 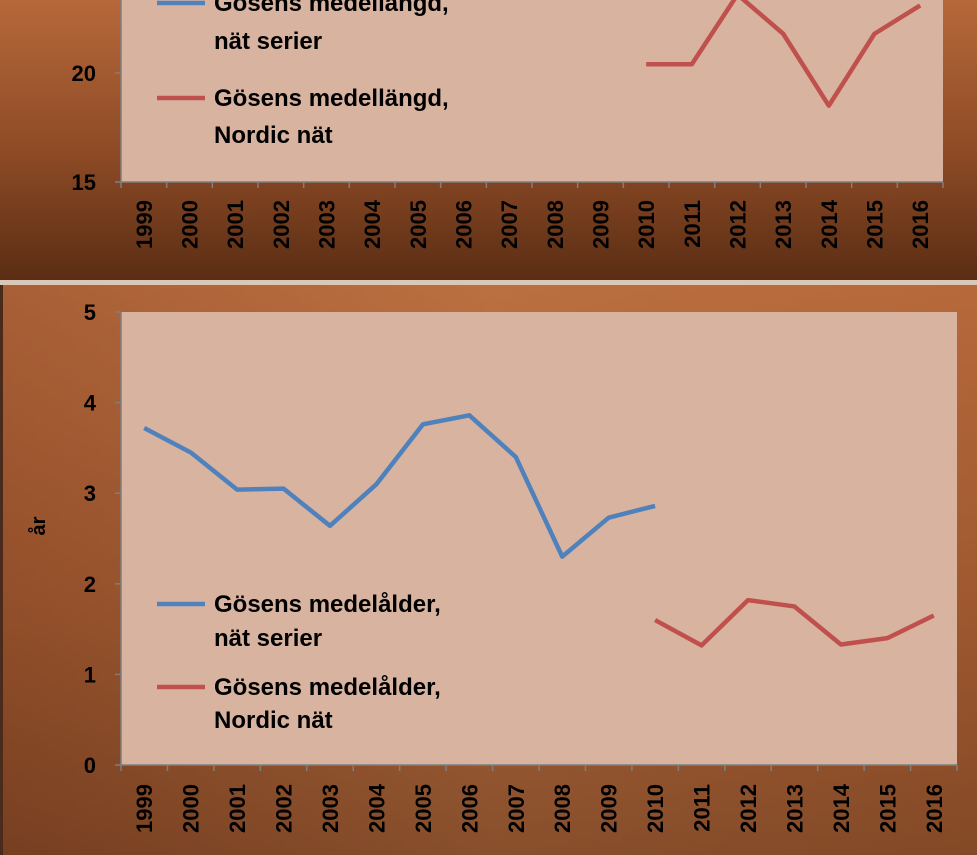 I want to click on y-tick-label: 15, so click(x=84, y=182).